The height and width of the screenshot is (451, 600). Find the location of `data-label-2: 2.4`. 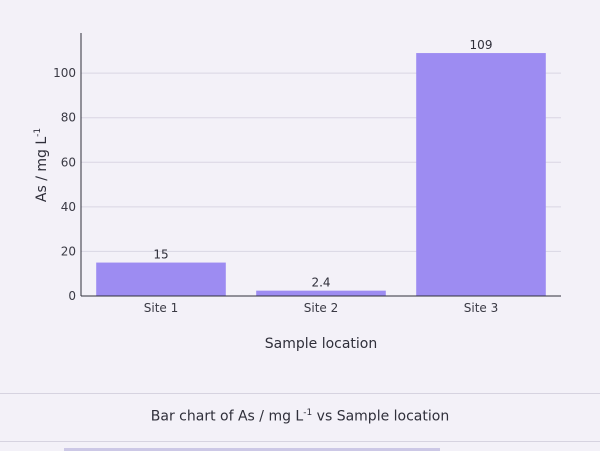

data-label-2: 2.4 is located at coordinates (320, 283).